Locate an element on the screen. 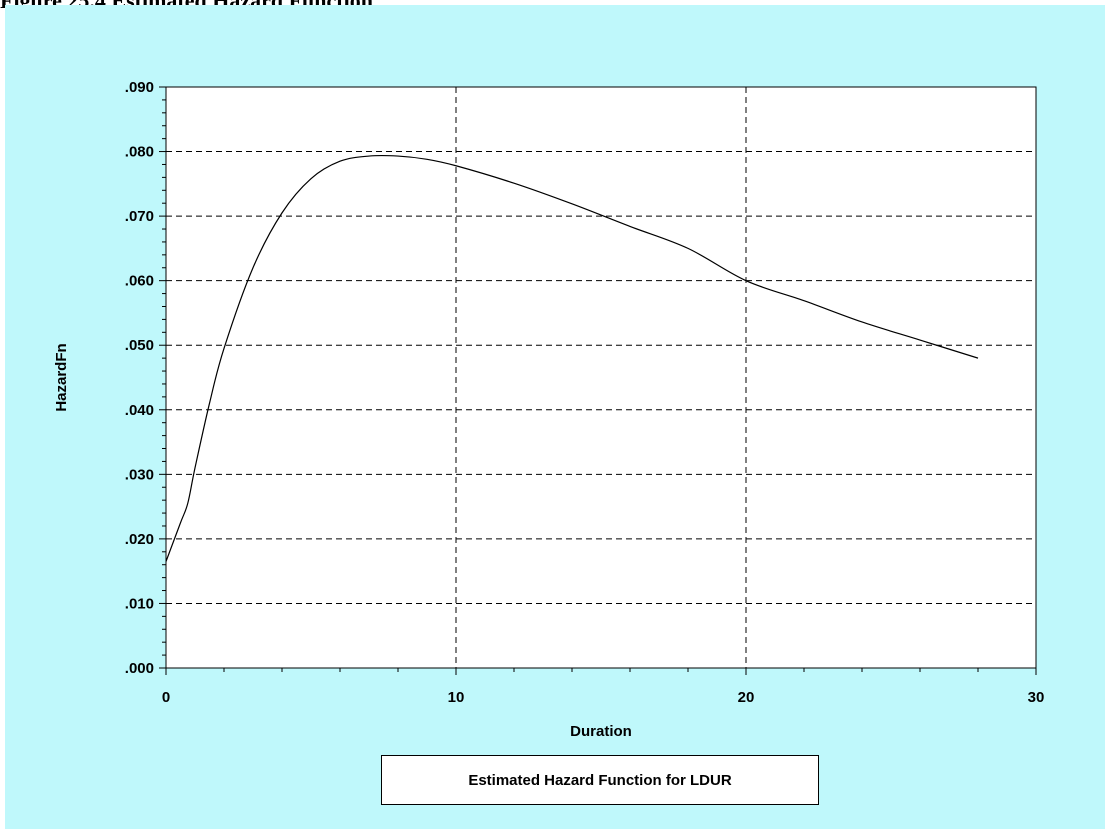  x-tick-label: 30 is located at coordinates (1036, 697).